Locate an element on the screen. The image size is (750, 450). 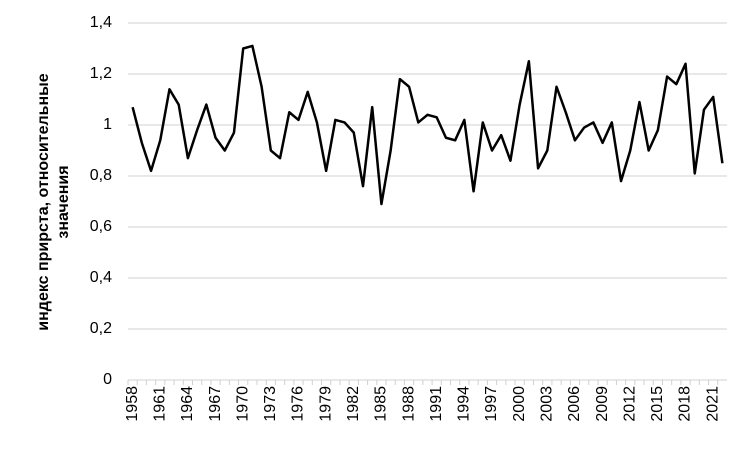
x-tick-label: 2012 is located at coordinates (629, 404).